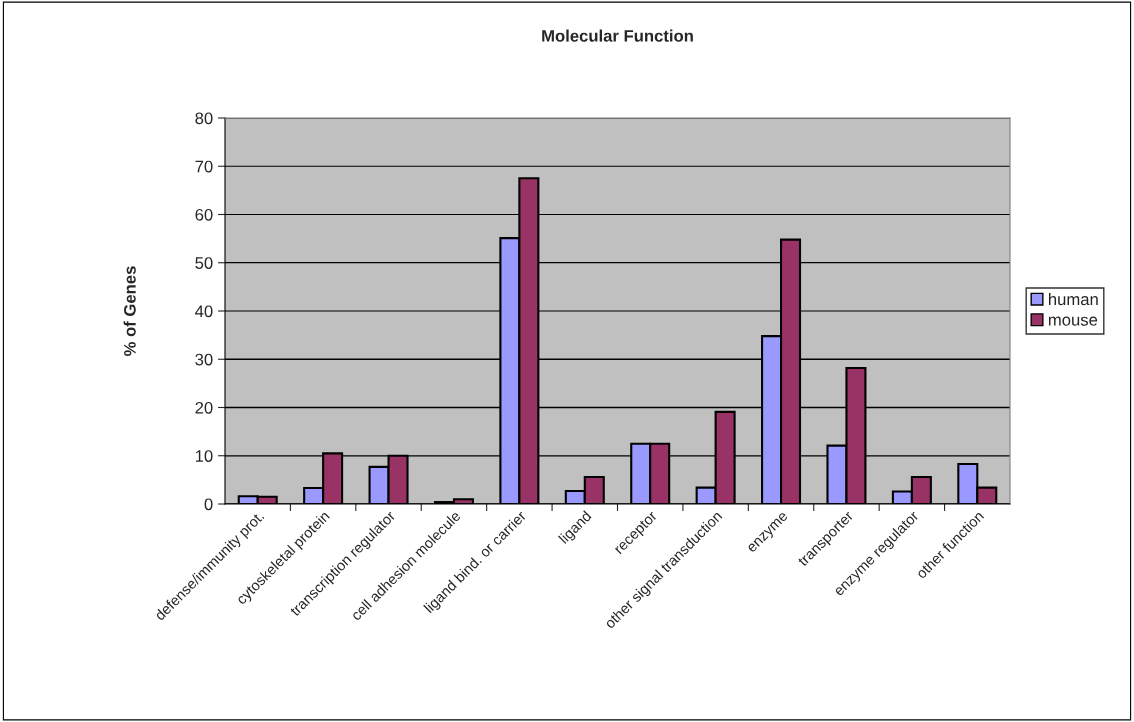  I want to click on y-tick-label: 40, so click(204, 311).